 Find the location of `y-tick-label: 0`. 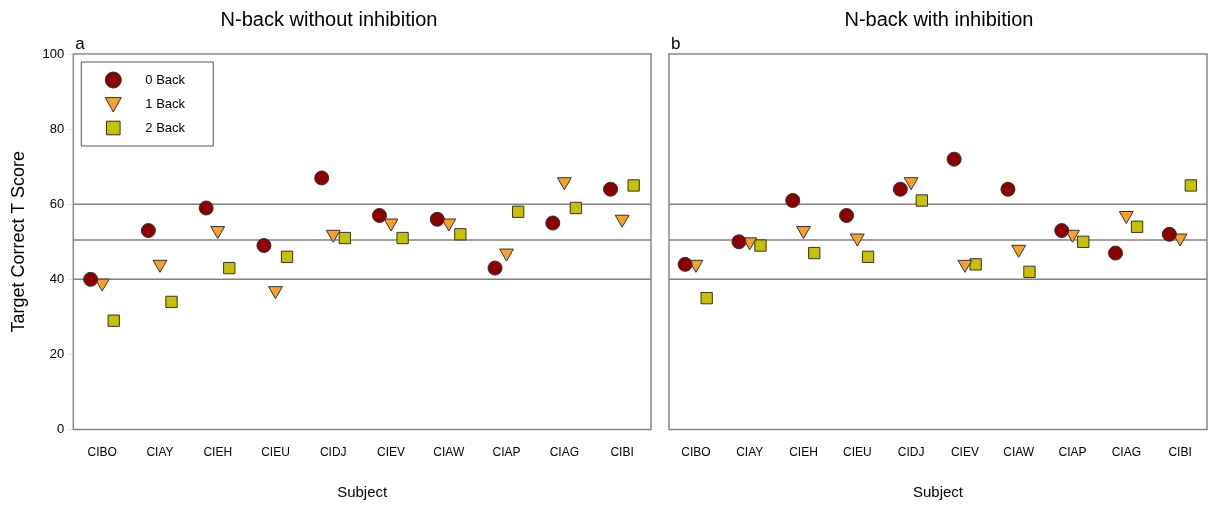

y-tick-label: 0 is located at coordinates (61, 429).